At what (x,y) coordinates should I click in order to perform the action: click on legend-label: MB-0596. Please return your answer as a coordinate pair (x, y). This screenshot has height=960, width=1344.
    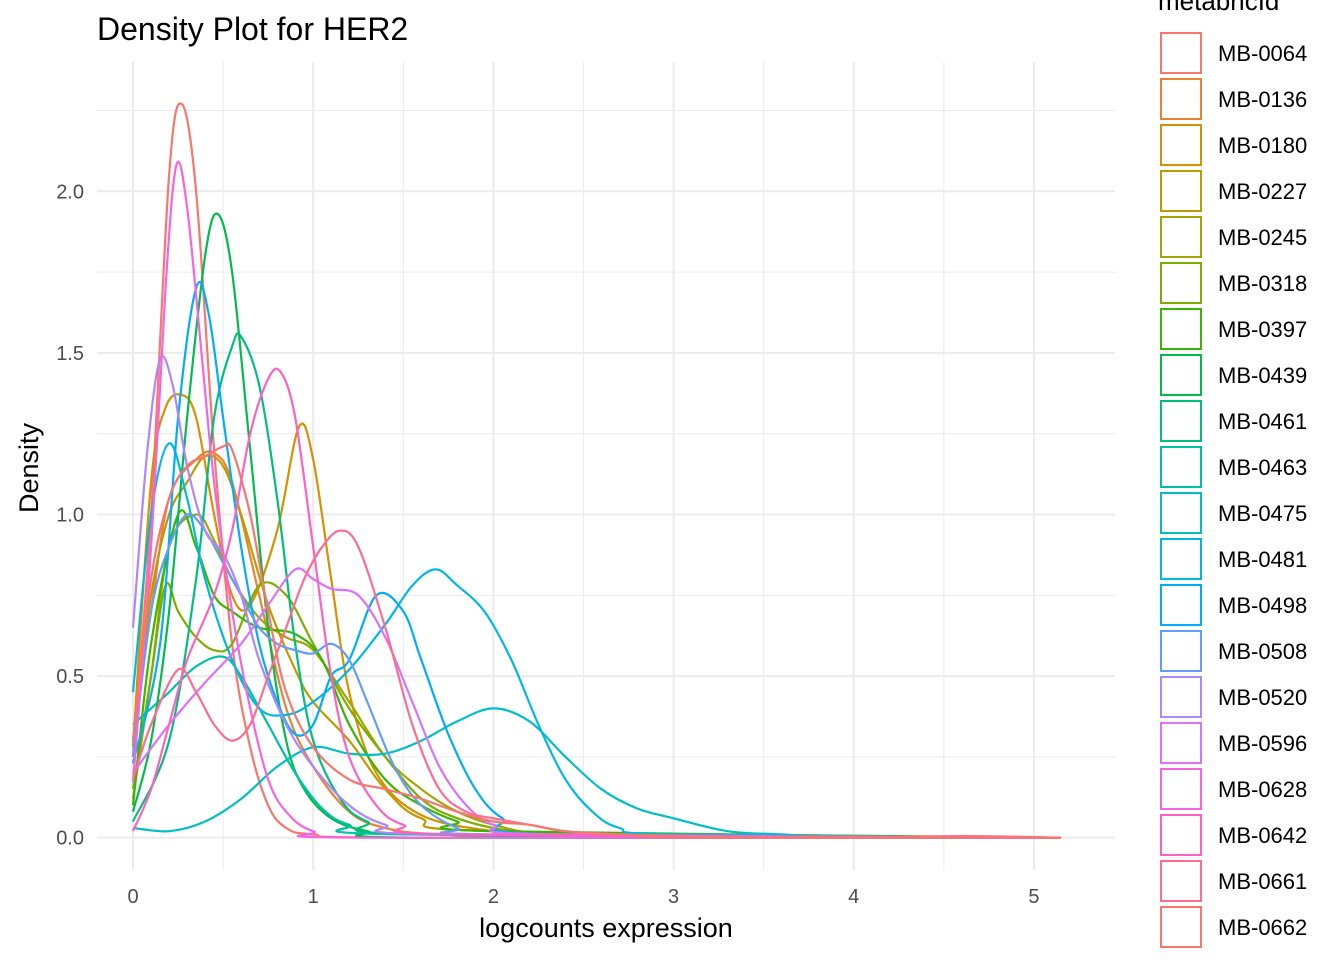
    Looking at the image, I should click on (1262, 743).